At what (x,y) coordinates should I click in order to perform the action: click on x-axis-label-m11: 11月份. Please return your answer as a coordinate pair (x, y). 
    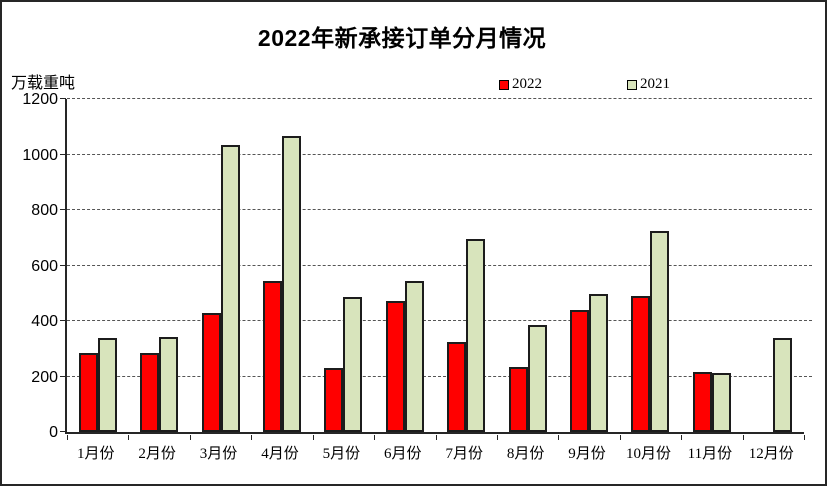
    Looking at the image, I should click on (710, 454).